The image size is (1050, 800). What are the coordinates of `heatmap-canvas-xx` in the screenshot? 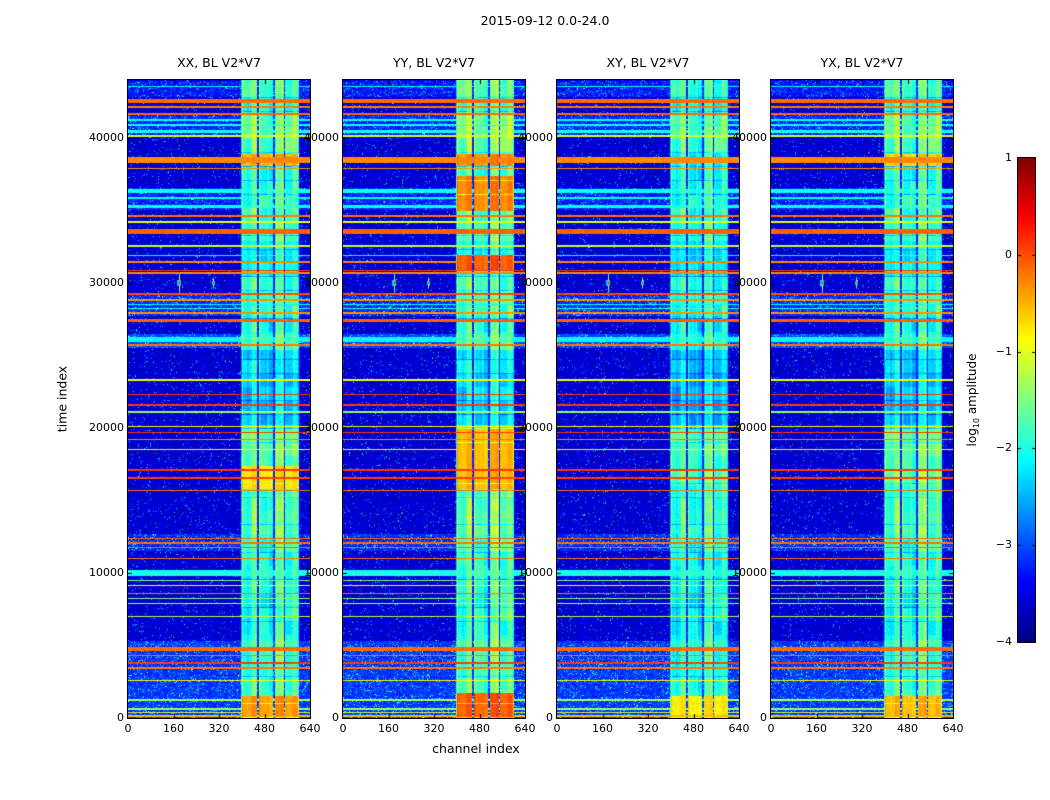 It's located at (219, 399).